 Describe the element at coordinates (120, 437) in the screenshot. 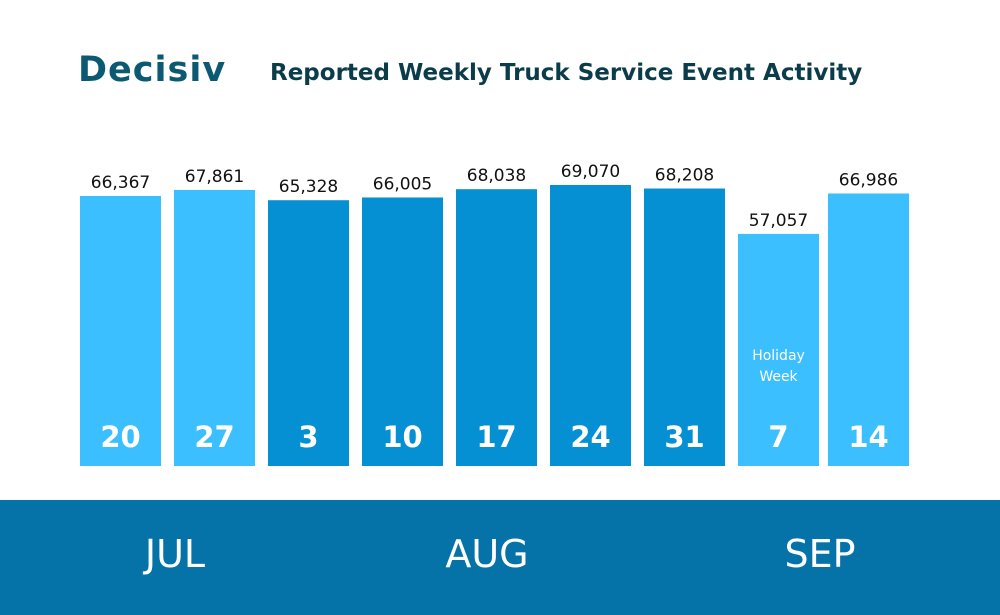

I see `week-day-label: 20` at that location.